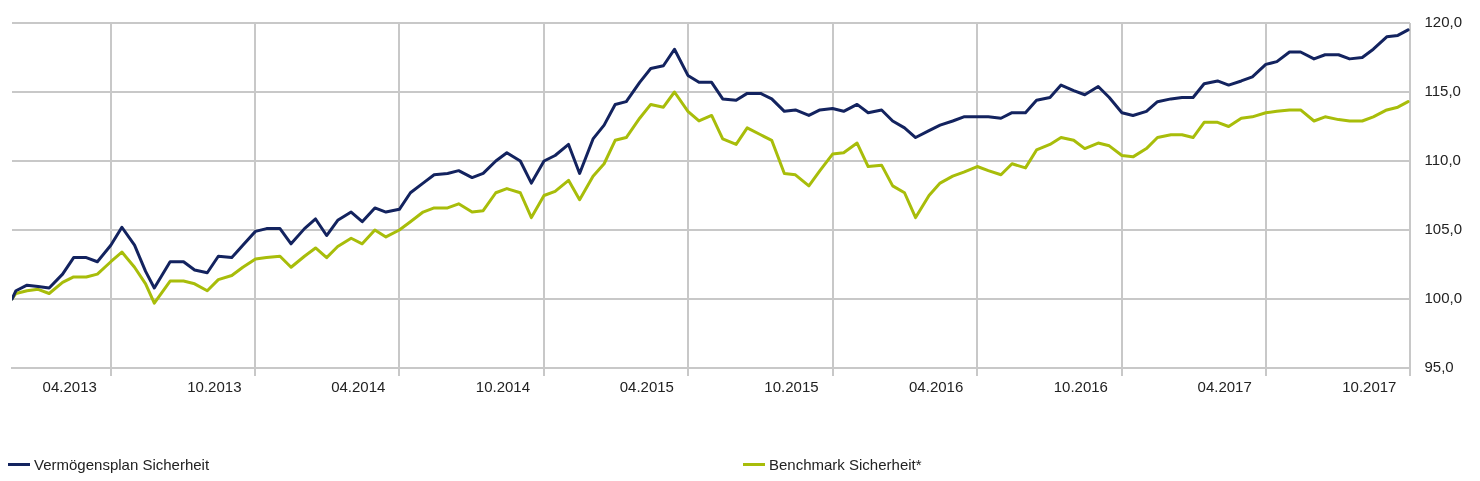 This screenshot has width=1480, height=481. Describe the element at coordinates (646, 387) in the screenshot. I see `x-tick-label: 04.2015` at that location.